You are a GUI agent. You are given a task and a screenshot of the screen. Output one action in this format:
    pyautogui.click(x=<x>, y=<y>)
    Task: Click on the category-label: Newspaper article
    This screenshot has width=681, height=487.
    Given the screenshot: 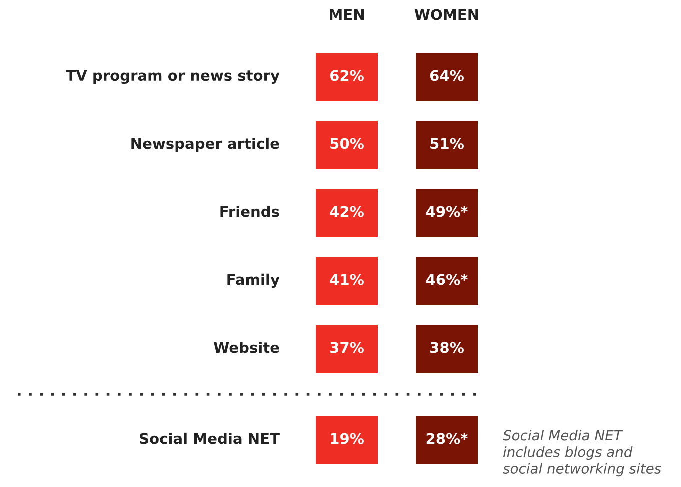 What is the action you would take?
    pyautogui.click(x=206, y=145)
    